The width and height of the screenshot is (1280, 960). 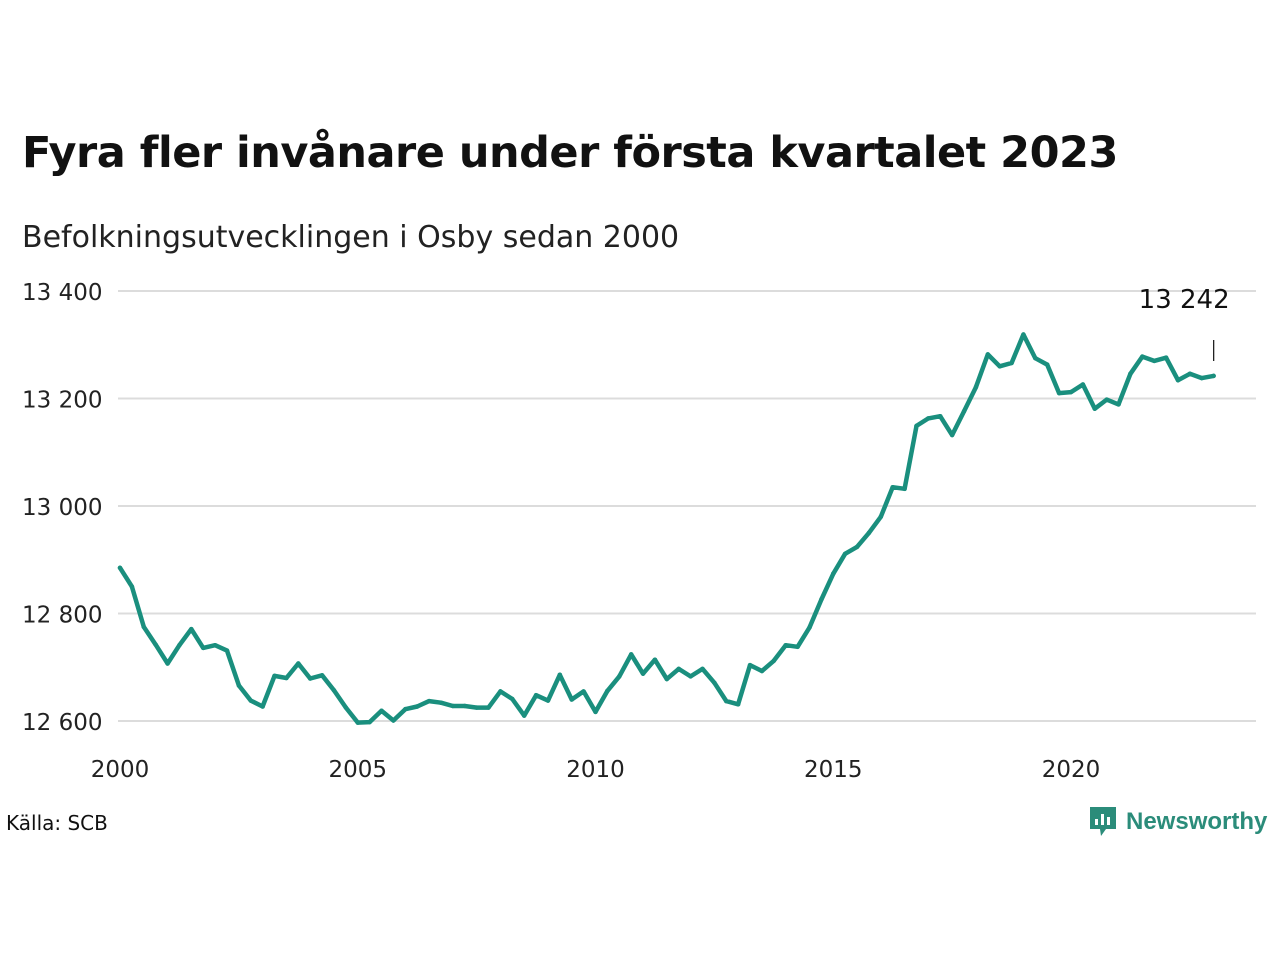 What do you see at coordinates (62, 616) in the screenshot?
I see `y-tick-label: 12 800` at bounding box center [62, 616].